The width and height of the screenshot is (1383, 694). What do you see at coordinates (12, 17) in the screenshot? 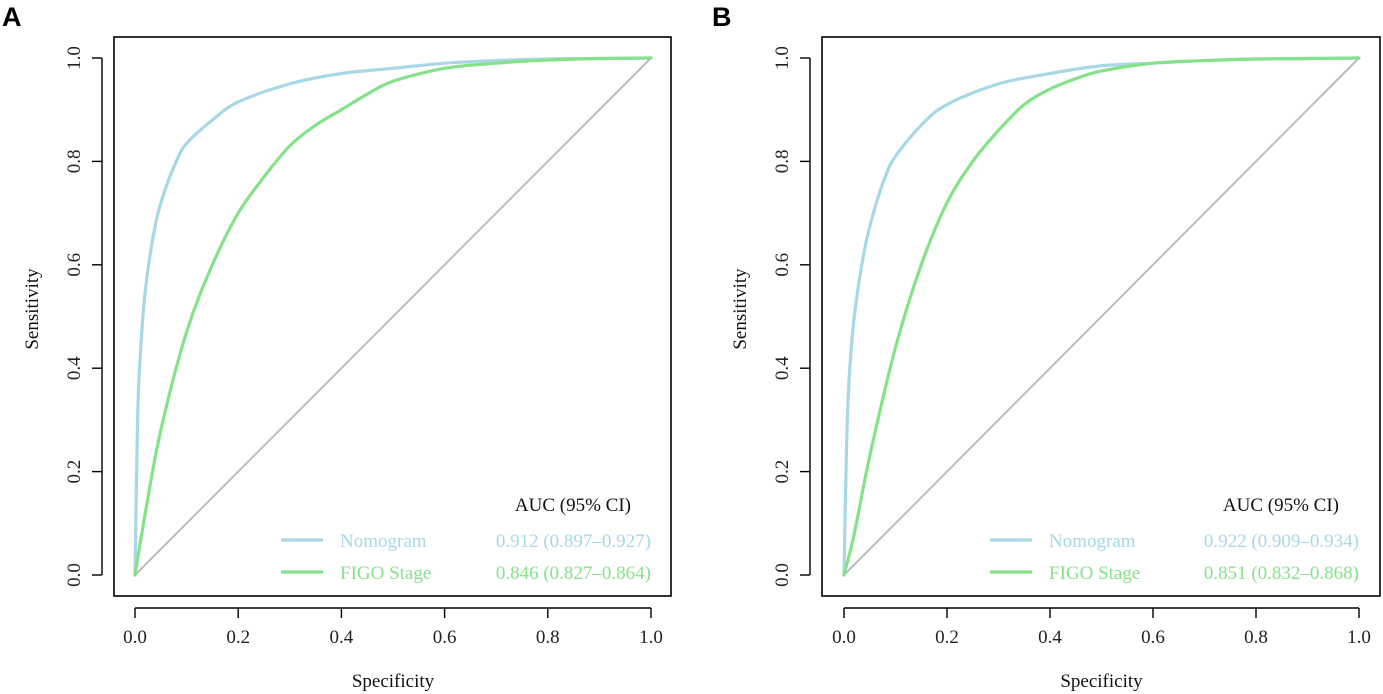
I see `panel-letter: A` at bounding box center [12, 17].